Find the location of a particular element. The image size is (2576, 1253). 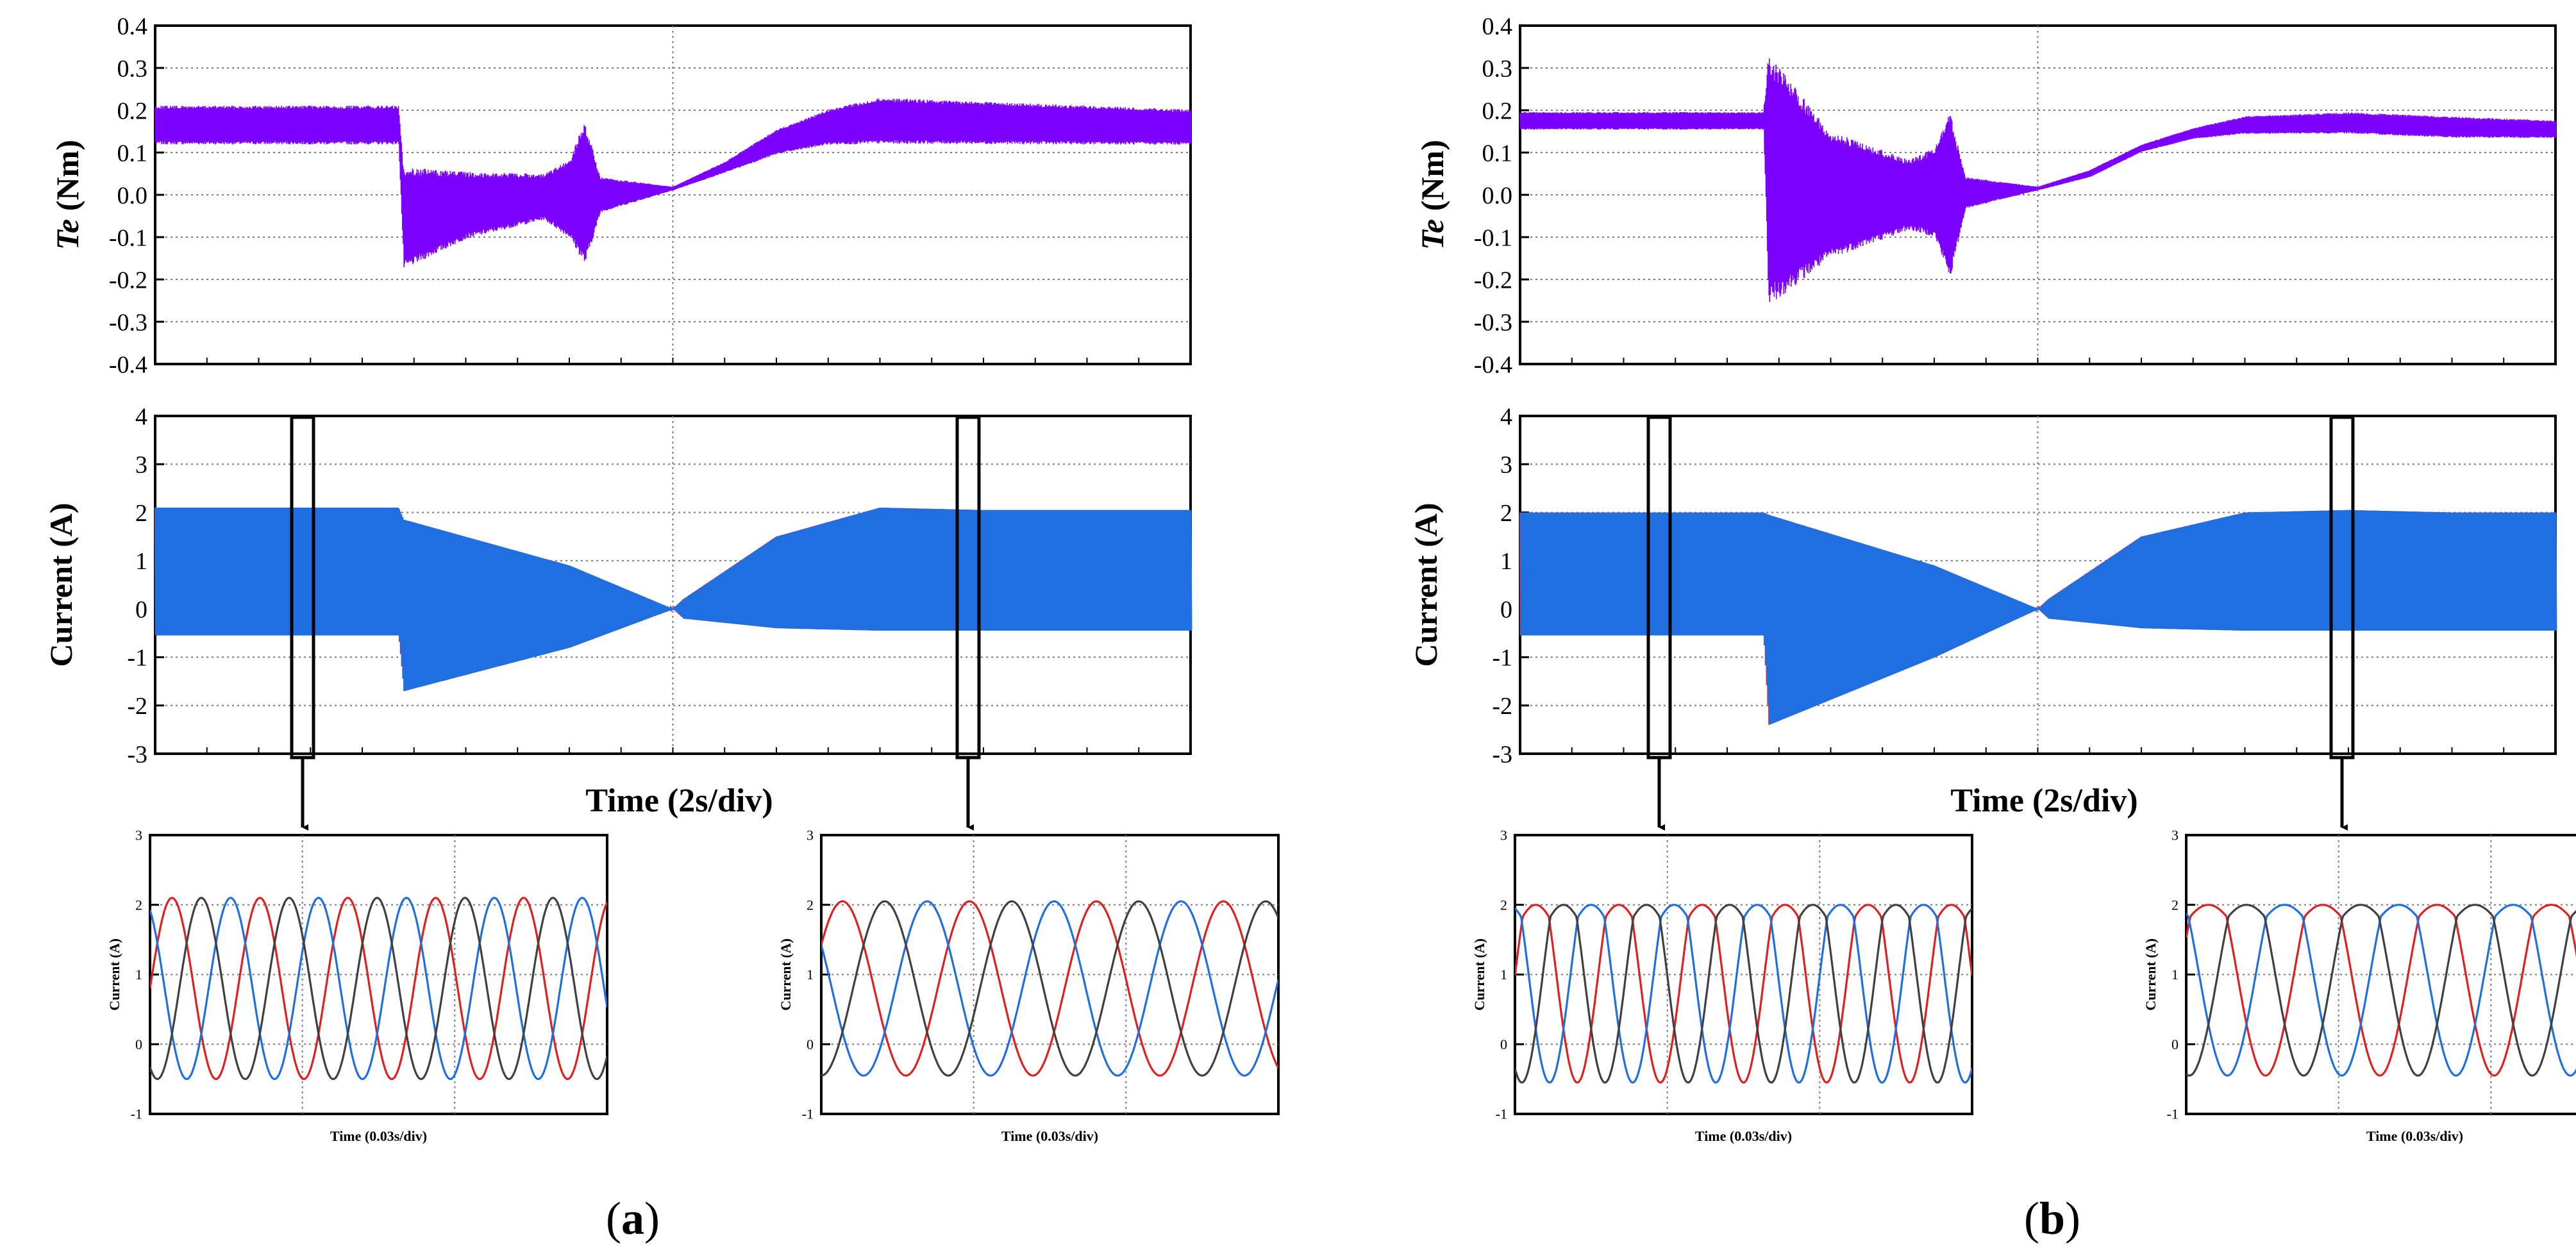

zoom-plot-b-2: 3 2 1 0 -1 Current (A) Time (0.03s/div) is located at coordinates (2359, 986).